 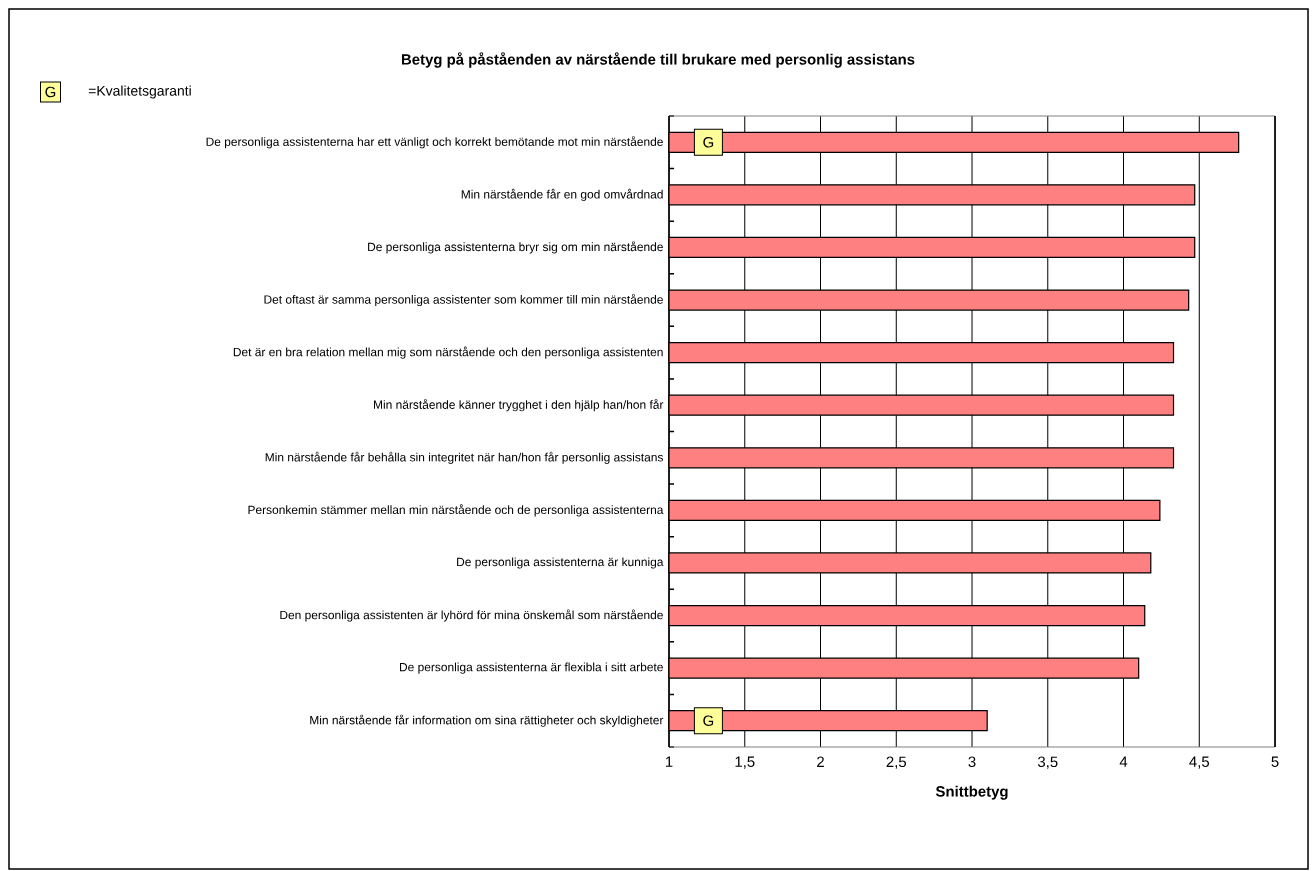 I want to click on y-tick-label: De personliga assistenterna är flexibla i sitt arbete, so click(x=531, y=668).